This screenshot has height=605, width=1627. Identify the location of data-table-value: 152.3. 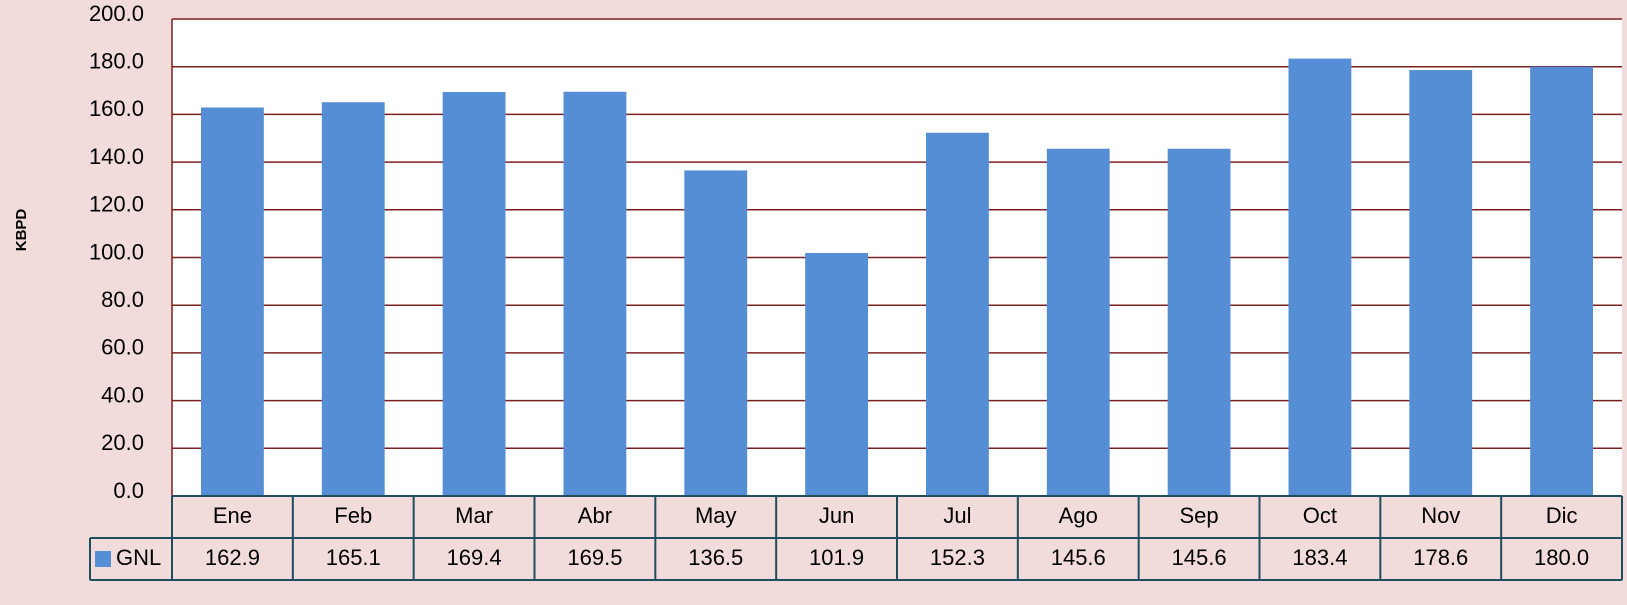
(957, 557).